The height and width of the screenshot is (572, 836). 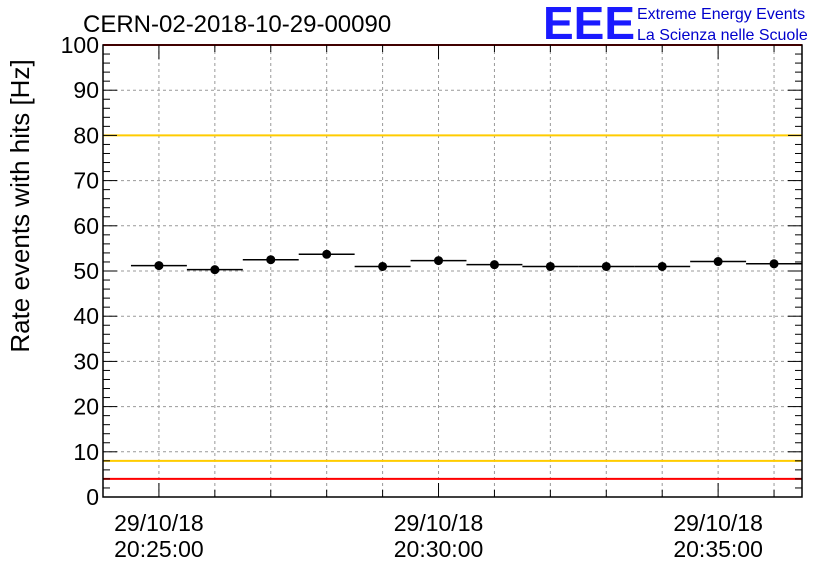 I want to click on logo-mark: EEE, so click(x=589, y=24).